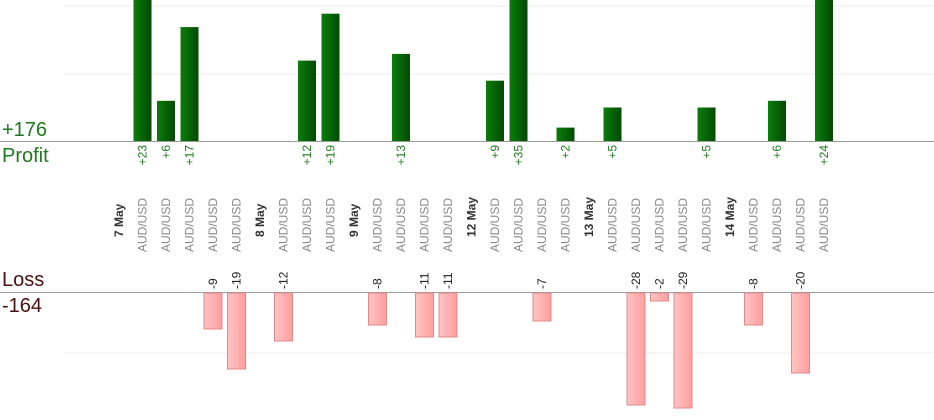 This screenshot has height=420, width=934. I want to click on profit-total: +176, so click(25, 130).